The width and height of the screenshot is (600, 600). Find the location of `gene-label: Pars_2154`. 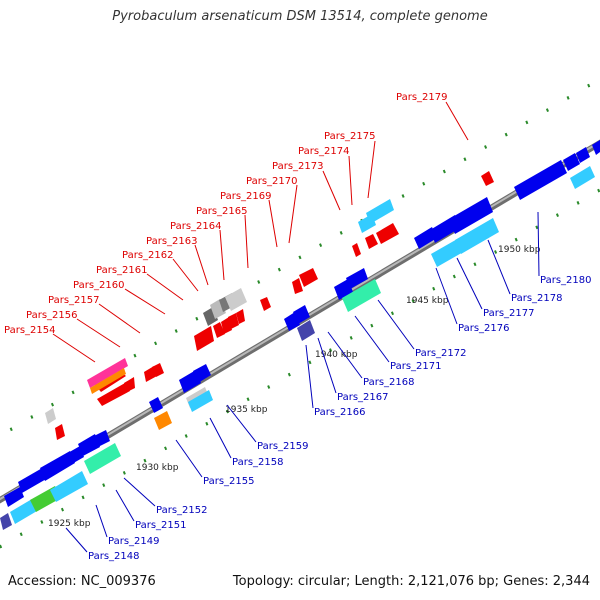

gene-label: Pars_2154 is located at coordinates (29, 330).